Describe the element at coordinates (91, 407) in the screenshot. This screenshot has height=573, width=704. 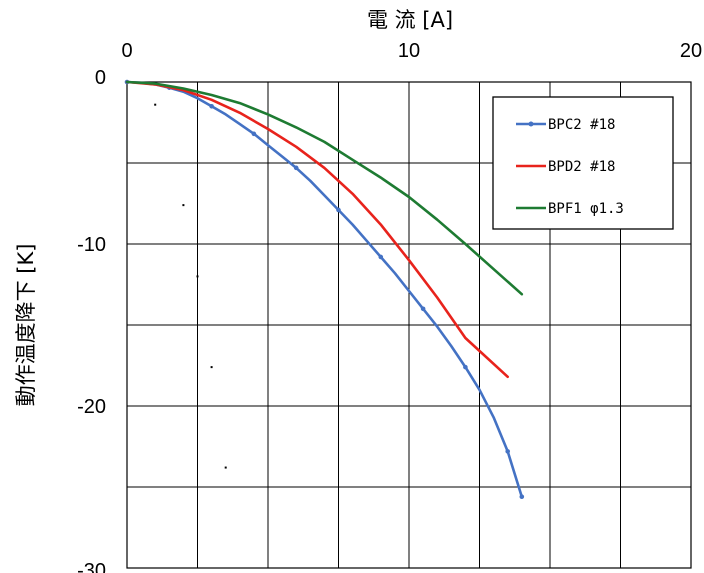
I see `y-tick-label: -20` at that location.